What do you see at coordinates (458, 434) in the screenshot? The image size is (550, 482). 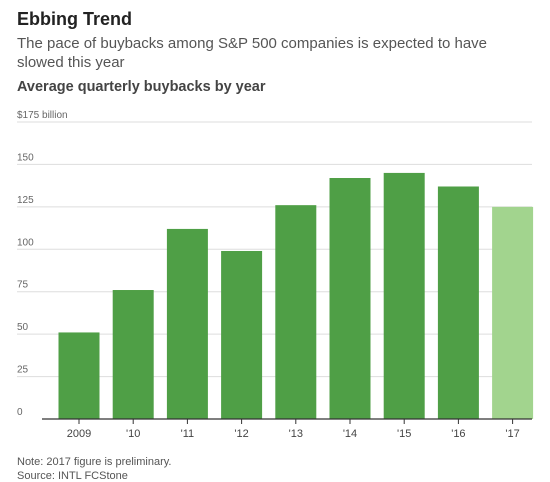 I see `x-tick-label: '16` at bounding box center [458, 434].